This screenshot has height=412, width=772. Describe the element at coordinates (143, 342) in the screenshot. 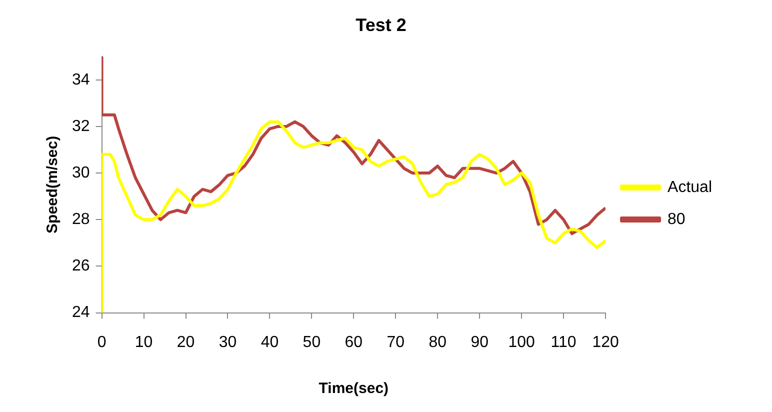

I see `x-tick-label: 10` at that location.